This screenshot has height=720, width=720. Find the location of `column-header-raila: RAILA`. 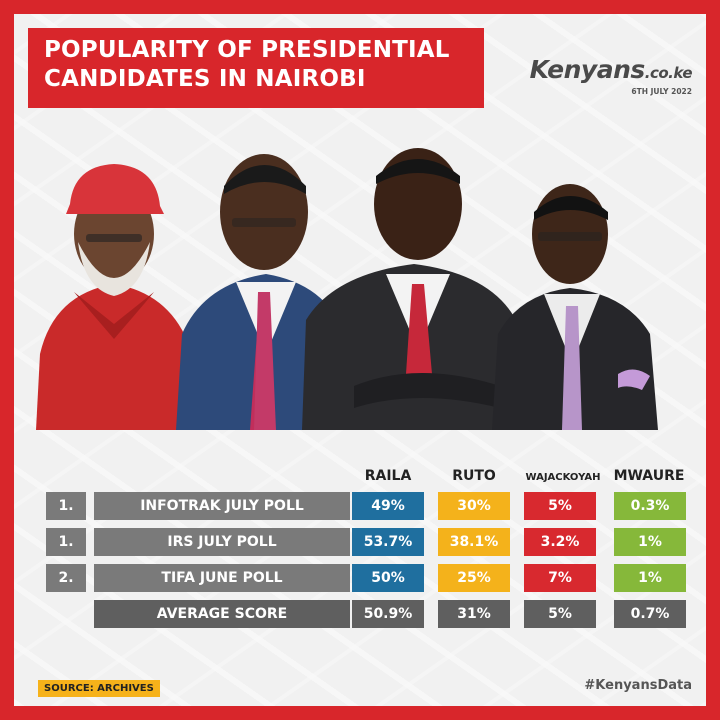

column-header-raila: RAILA is located at coordinates (388, 476).